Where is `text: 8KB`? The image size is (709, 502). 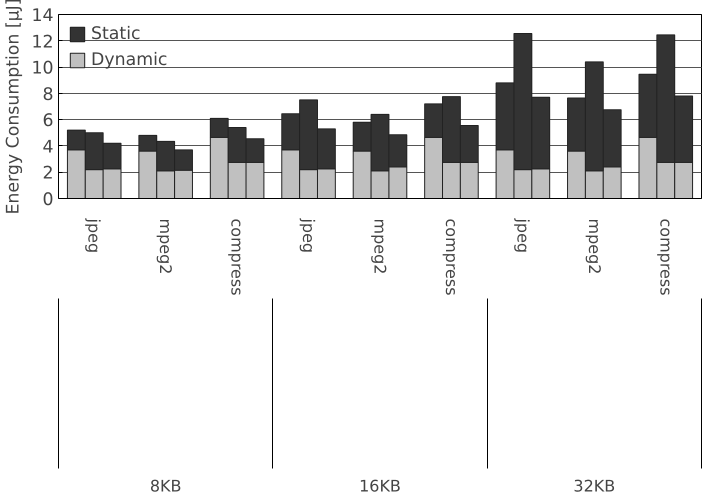 text: 8KB is located at coordinates (166, 486).